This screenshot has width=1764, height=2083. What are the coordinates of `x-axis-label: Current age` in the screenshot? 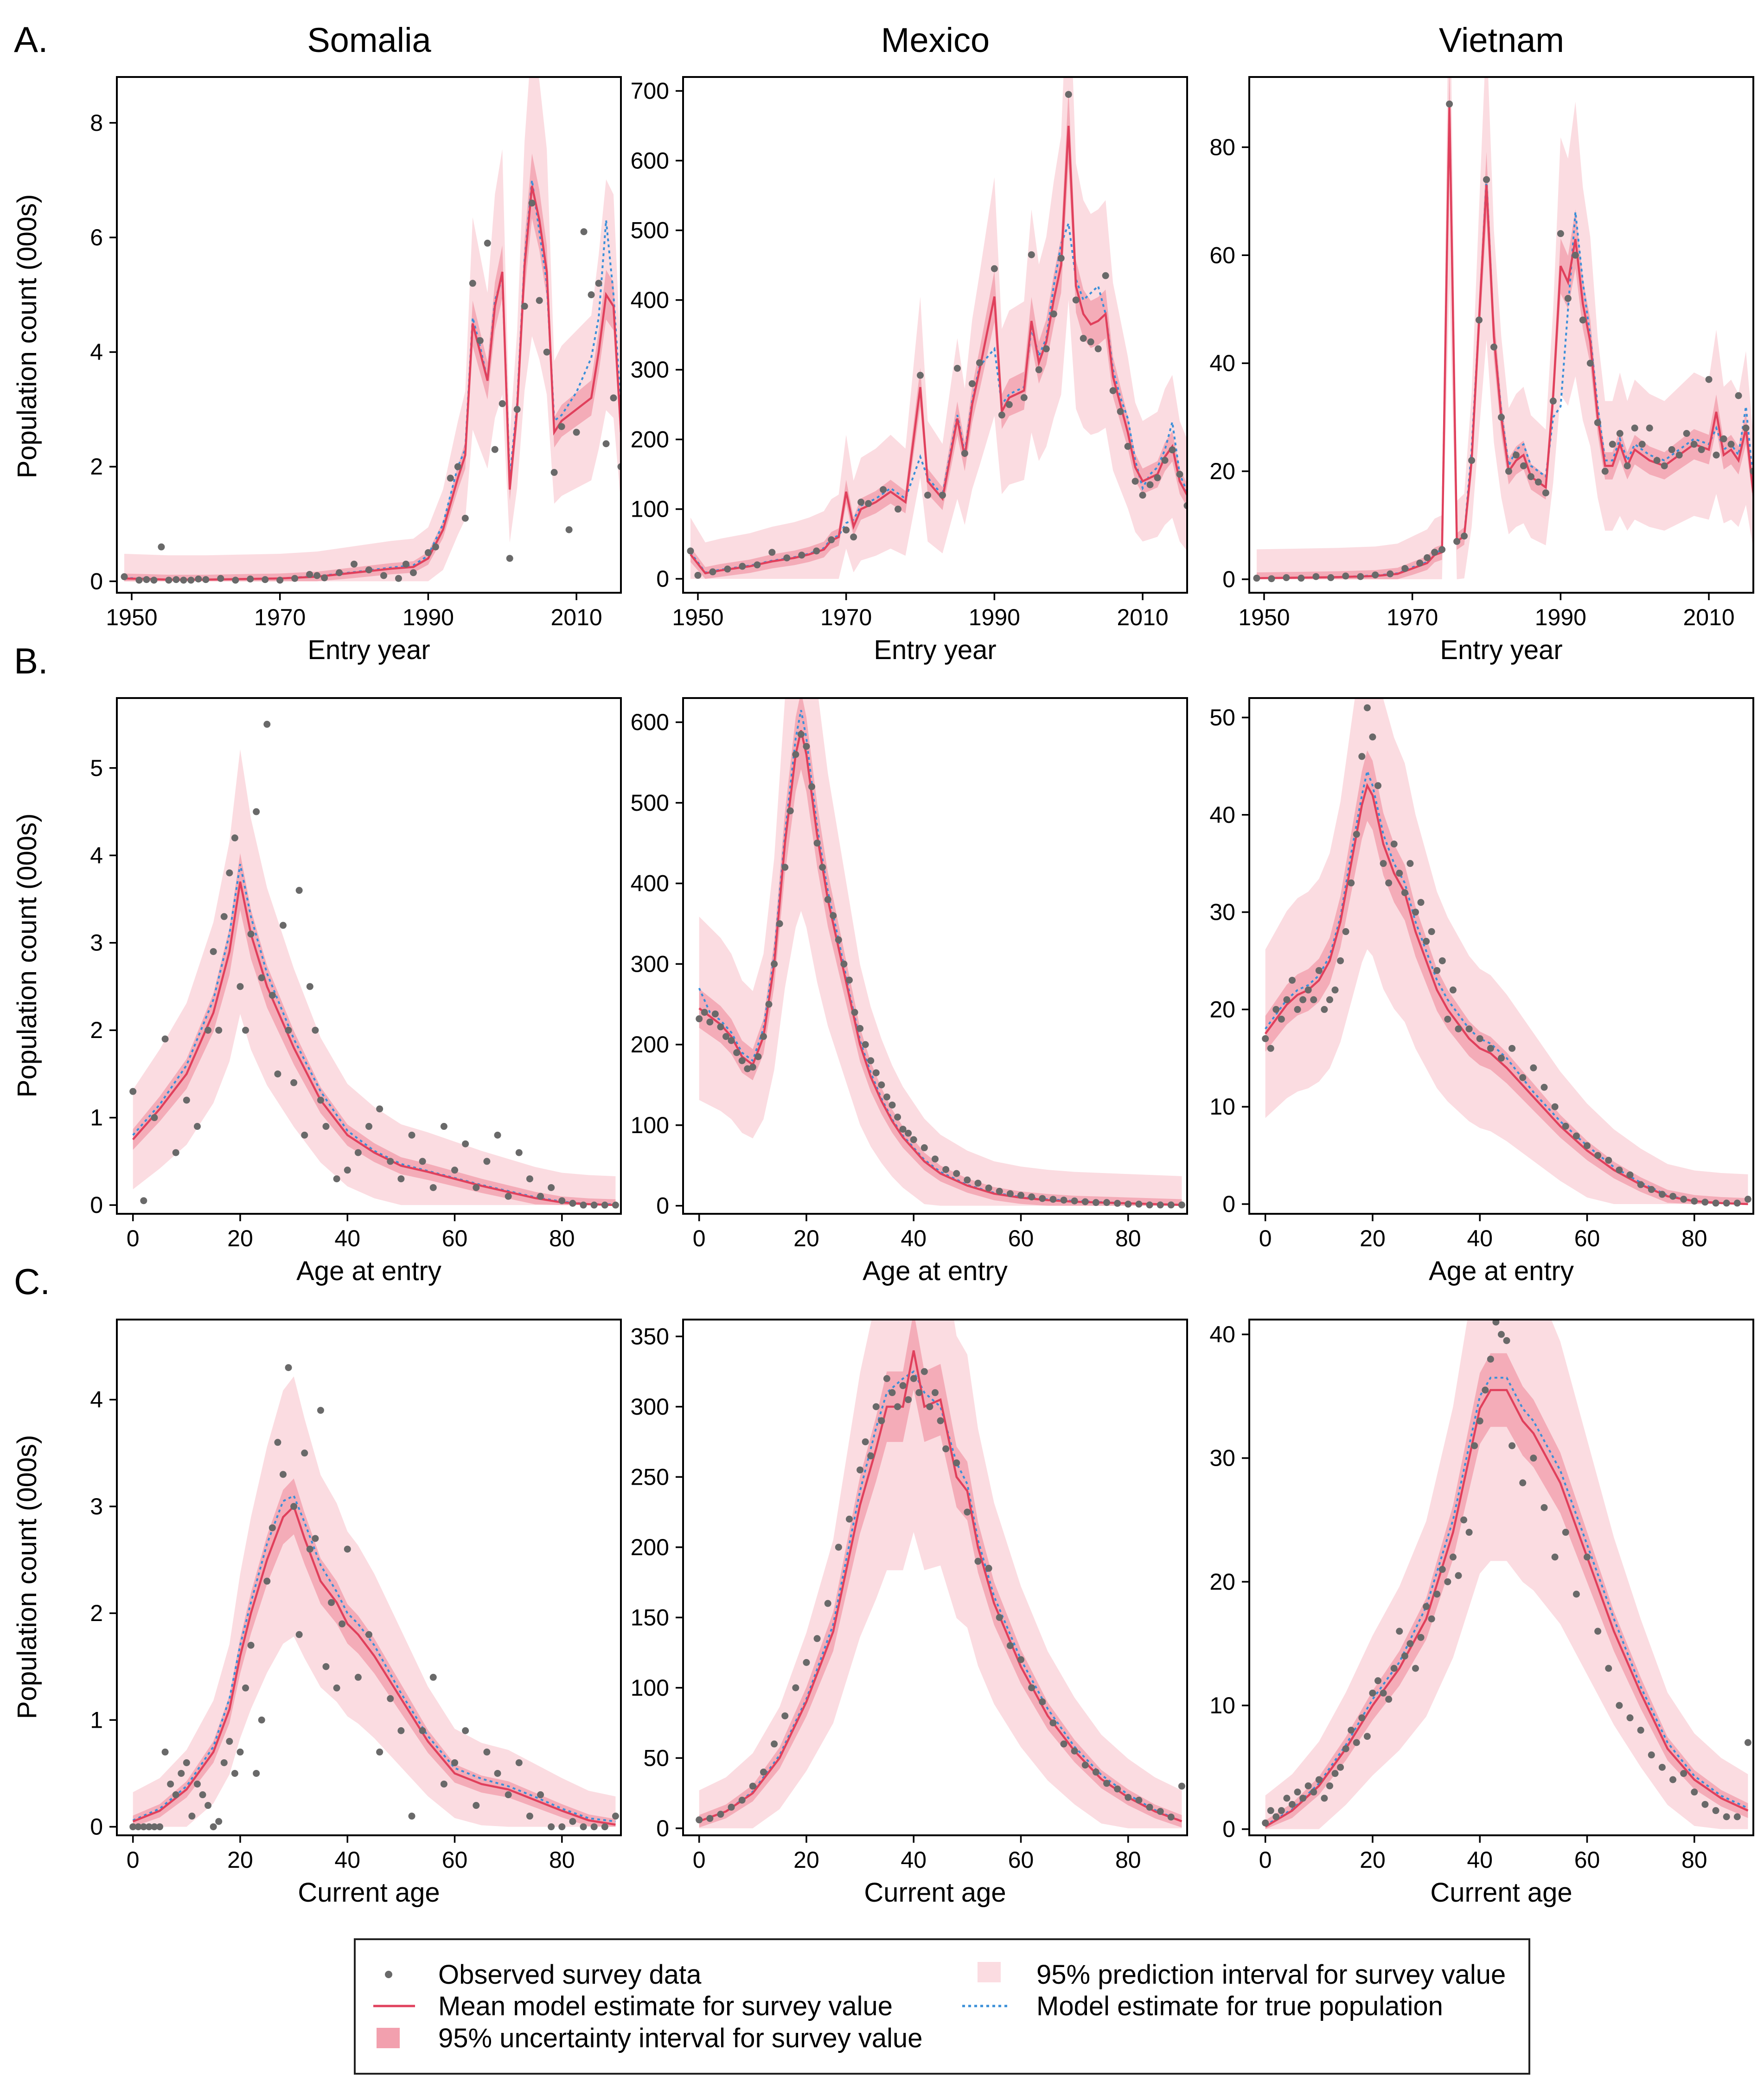 It's located at (1501, 1893).